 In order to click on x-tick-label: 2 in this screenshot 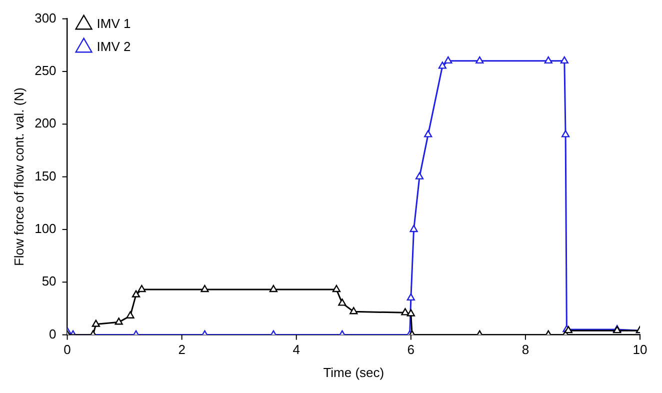, I will do `click(182, 350)`.